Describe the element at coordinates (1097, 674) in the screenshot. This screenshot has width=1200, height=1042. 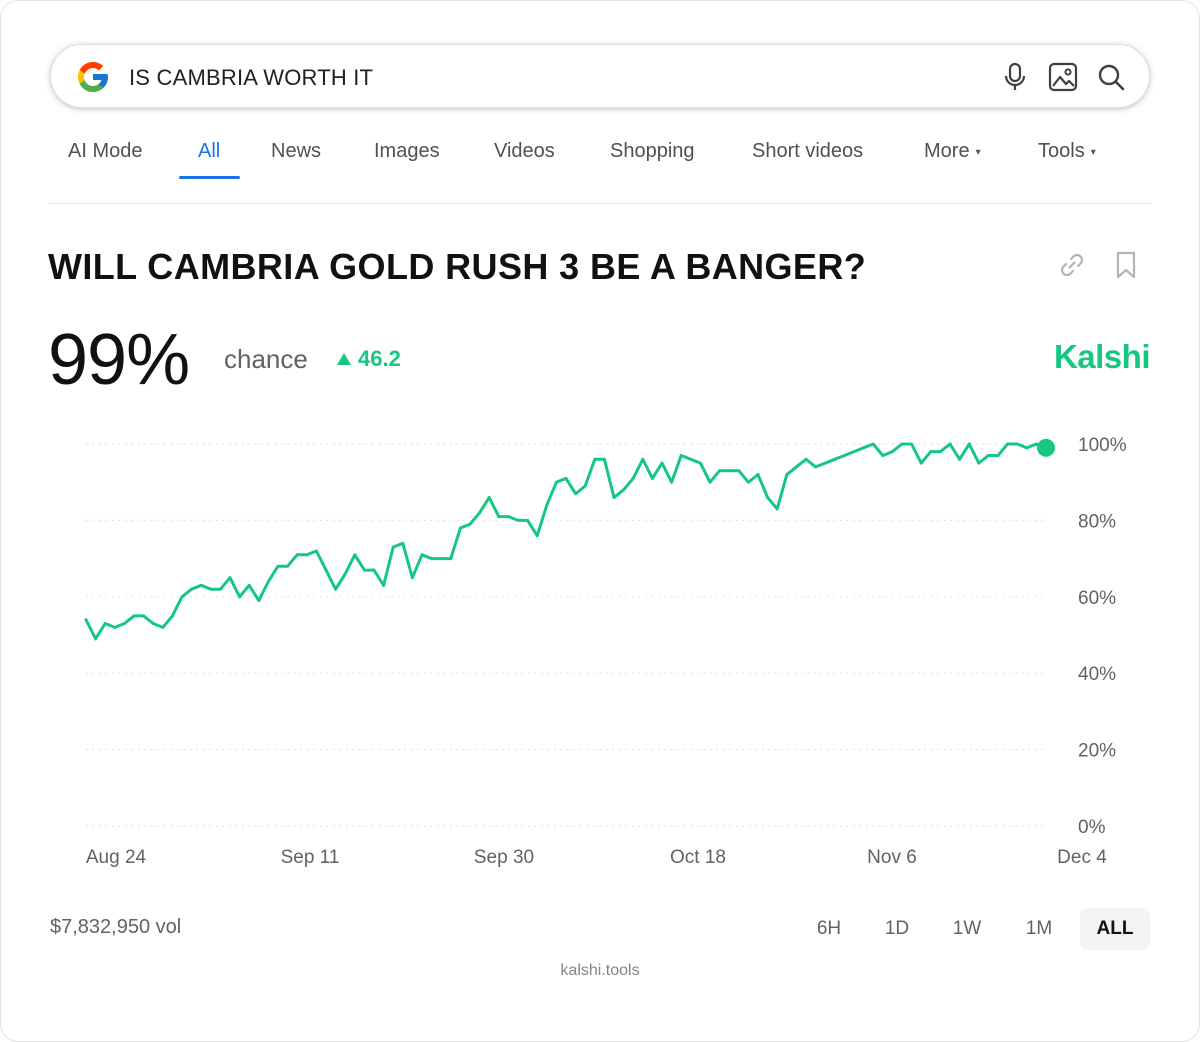
I see `y-tick-label: 40%` at that location.